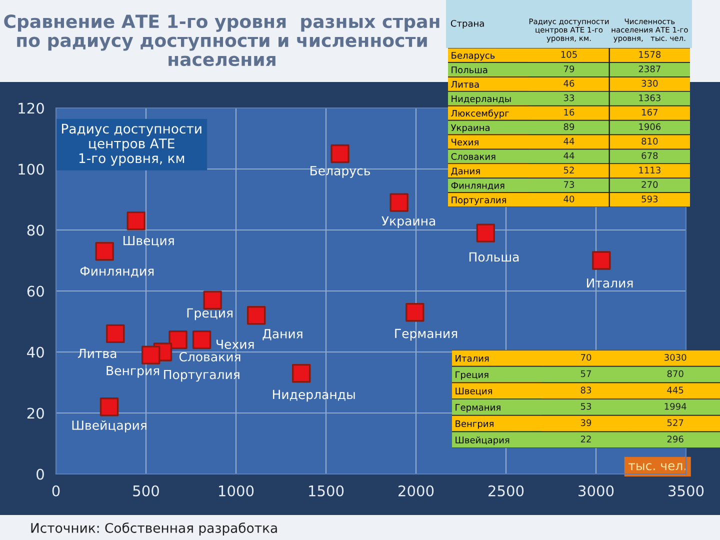 Image resolution: width=720 pixels, height=540 pixels. Describe the element at coordinates (282, 334) in the screenshot. I see `annotation: Дания` at that location.